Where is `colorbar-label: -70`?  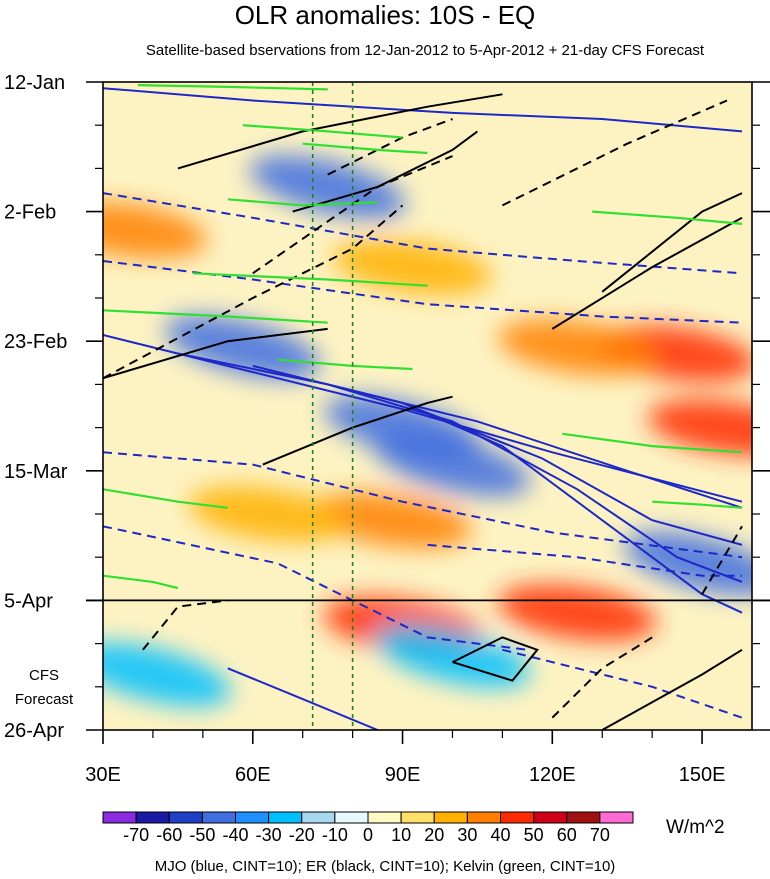
colorbar-label: -70 is located at coordinates (136, 835).